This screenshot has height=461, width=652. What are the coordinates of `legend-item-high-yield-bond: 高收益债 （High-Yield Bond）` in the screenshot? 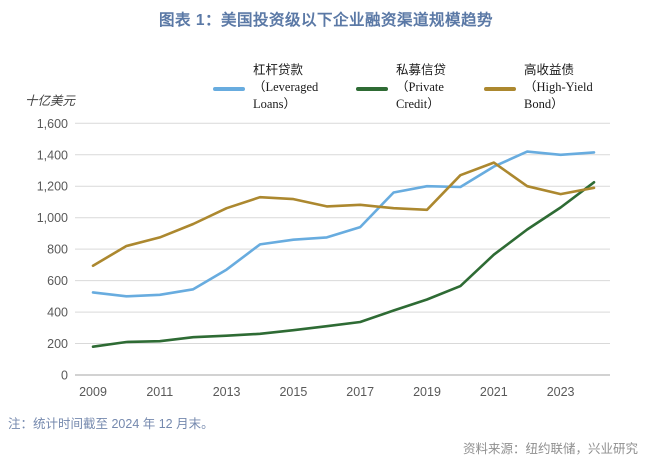 It's located at (538, 87).